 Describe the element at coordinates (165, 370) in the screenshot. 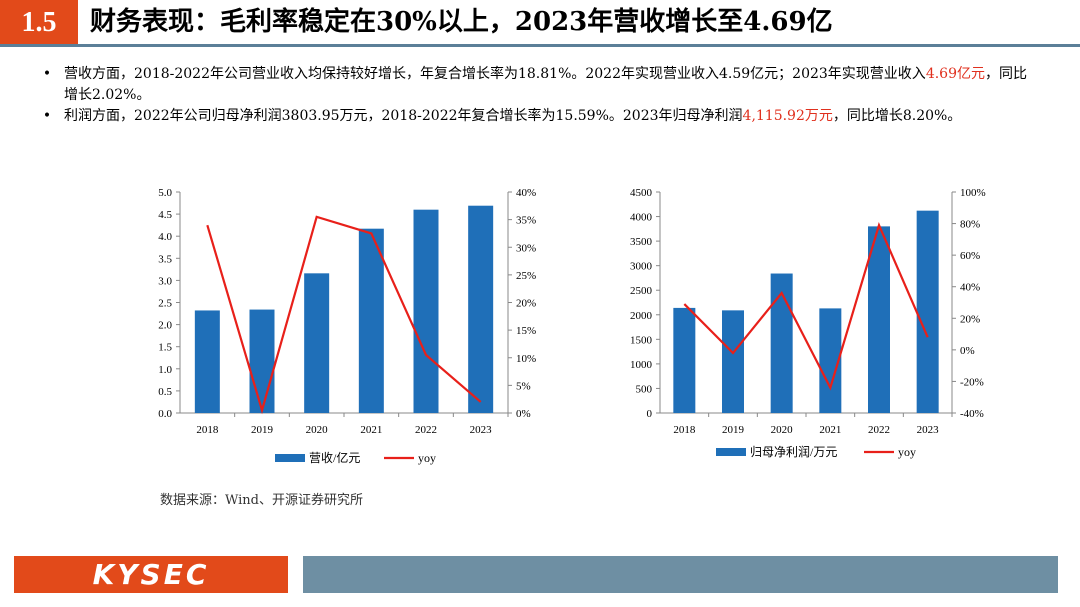

I see `left-tick-label: 1.0` at that location.